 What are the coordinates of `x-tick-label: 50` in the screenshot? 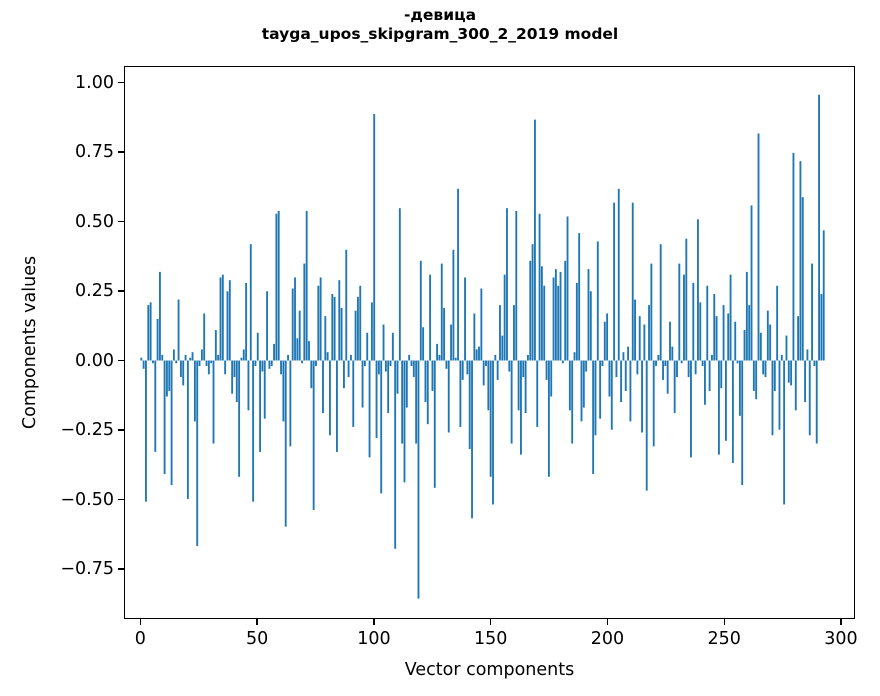 It's located at (257, 639).